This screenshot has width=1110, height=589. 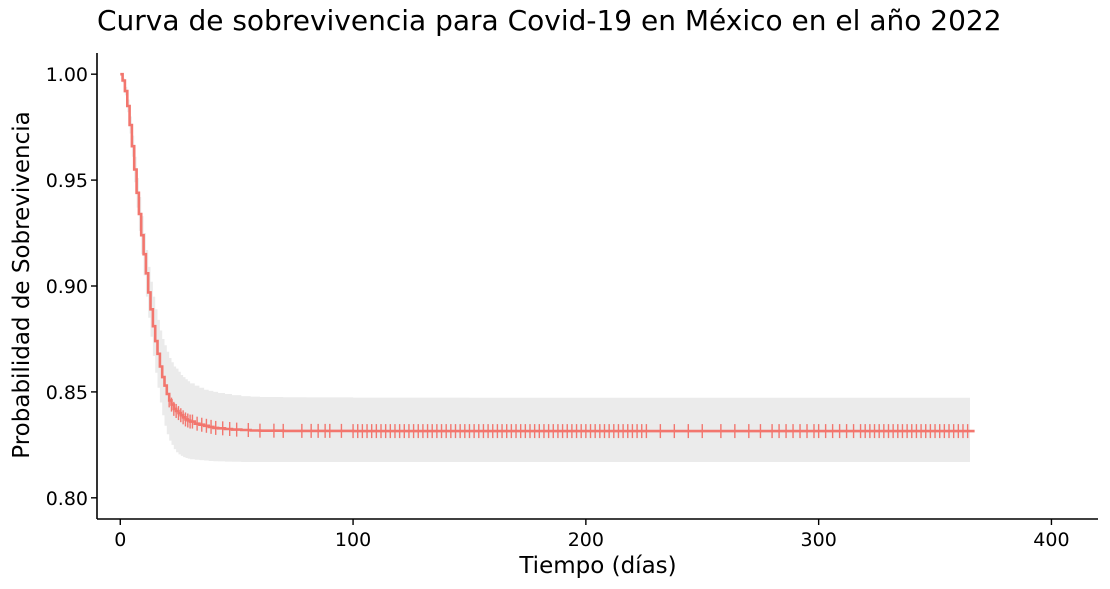 I want to click on x-axis-ticks: 0 100 200 300 400, so click(x=592, y=535).